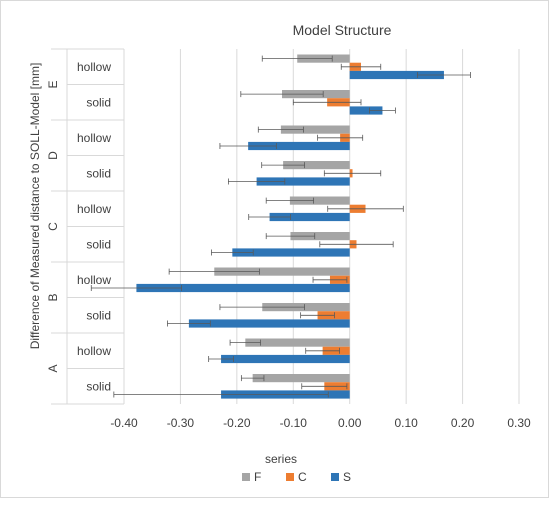  Describe the element at coordinates (269, 323) in the screenshot. I see `bar-S-B-solid` at that location.